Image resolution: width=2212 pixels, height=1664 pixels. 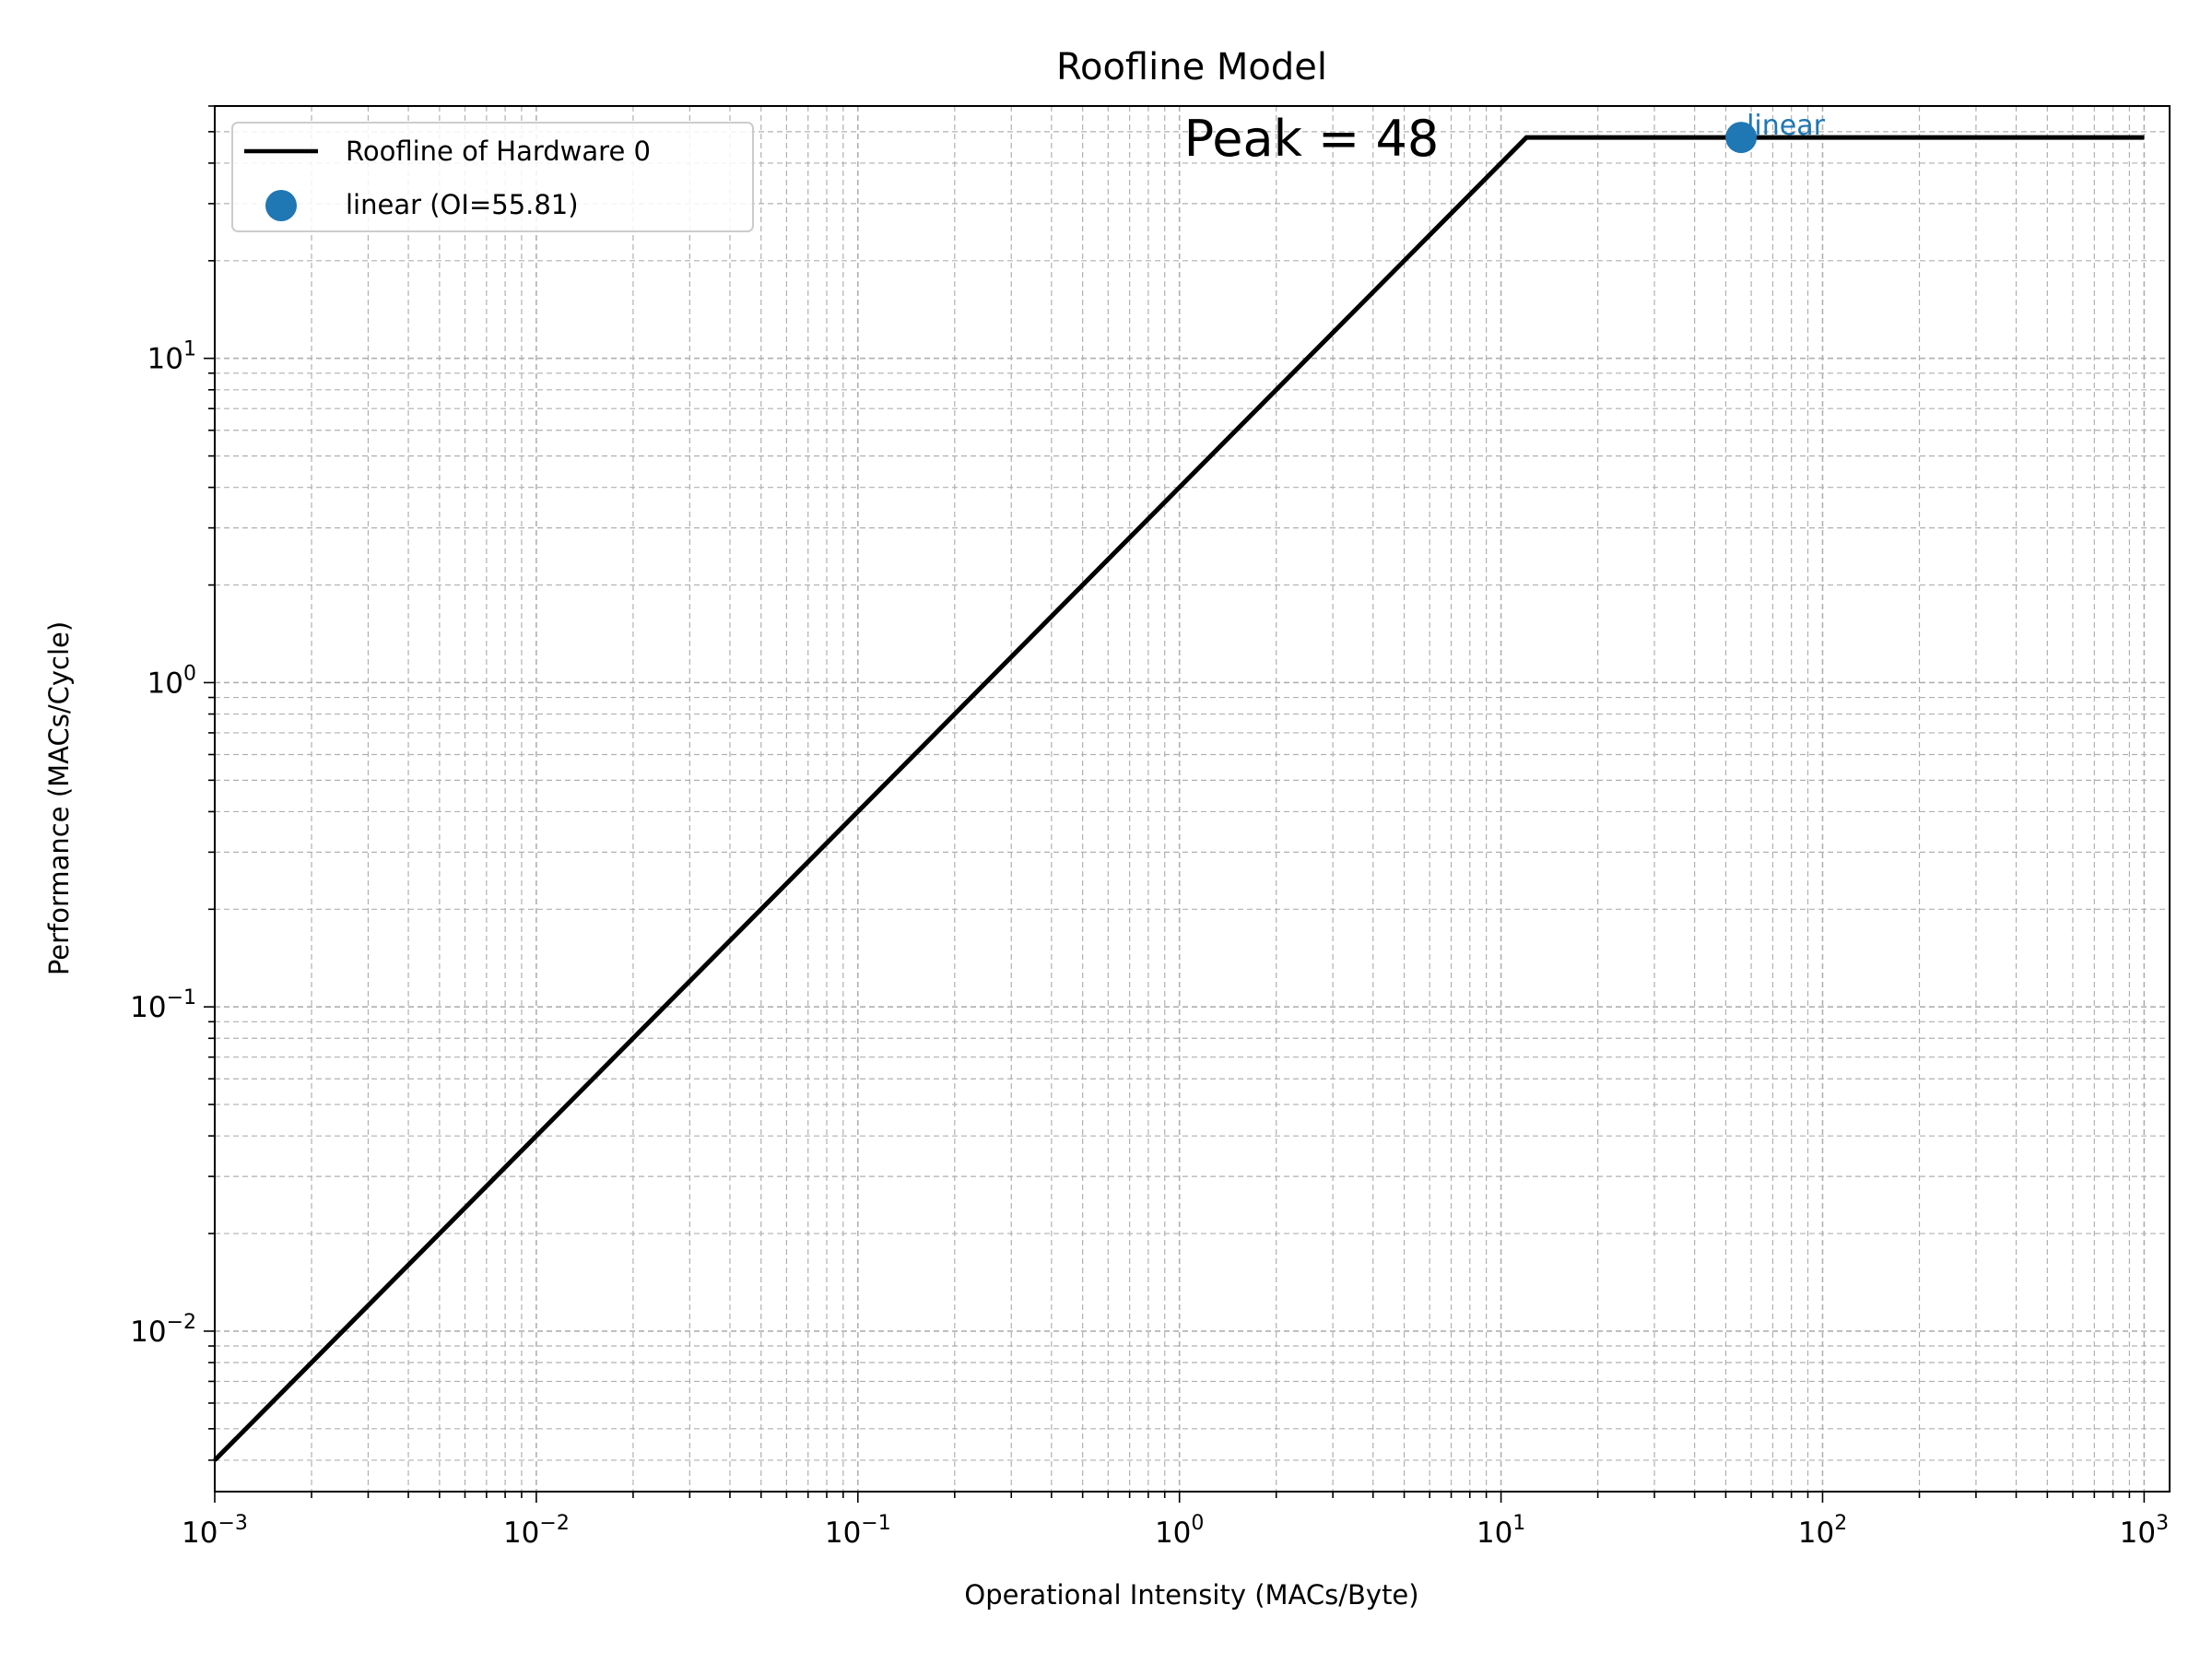 What do you see at coordinates (1741, 138) in the screenshot?
I see `scatter-point-linear` at bounding box center [1741, 138].